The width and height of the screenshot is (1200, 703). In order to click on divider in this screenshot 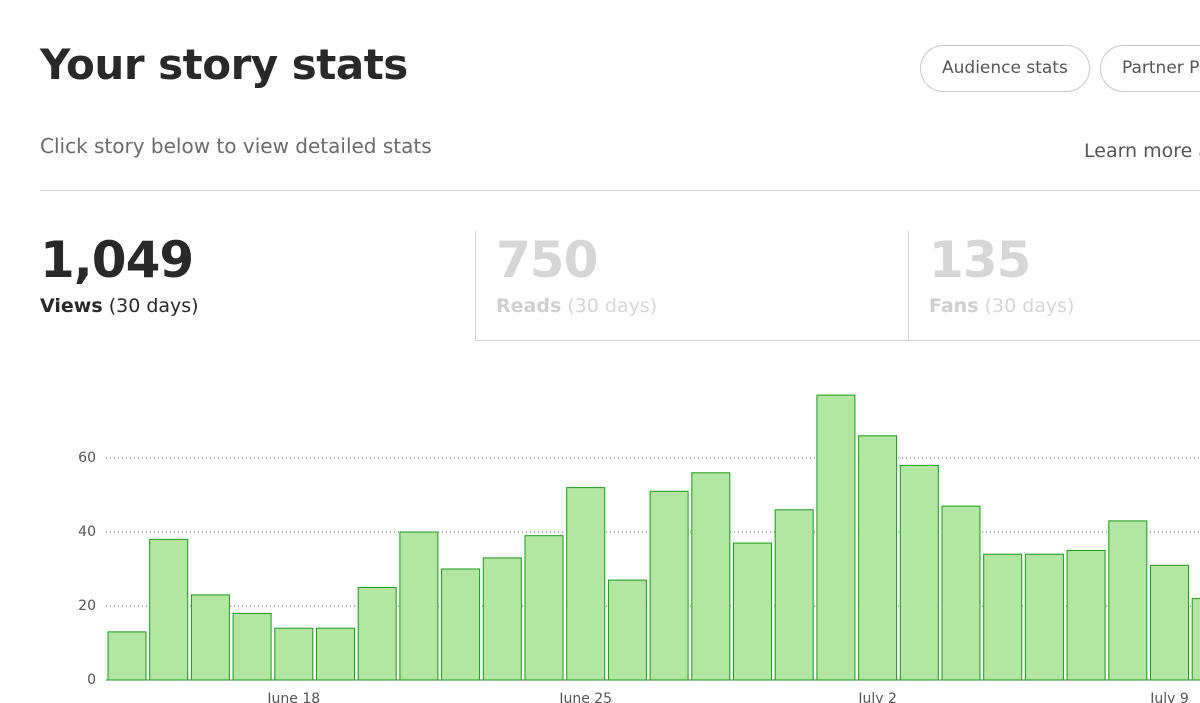, I will do `click(620, 190)`.